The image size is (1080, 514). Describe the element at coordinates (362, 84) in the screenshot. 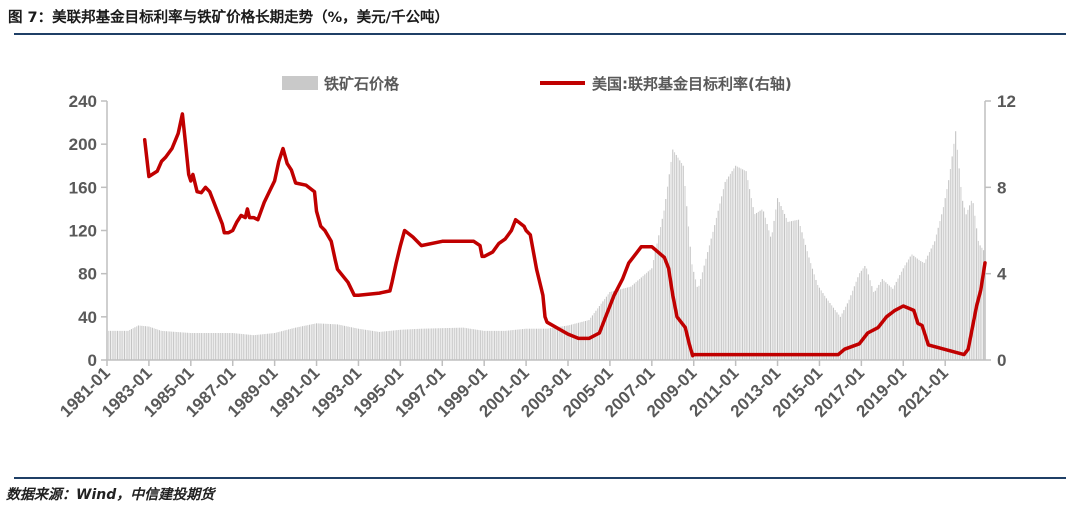

I see `legend-bar-label: 铁矿石价格` at that location.